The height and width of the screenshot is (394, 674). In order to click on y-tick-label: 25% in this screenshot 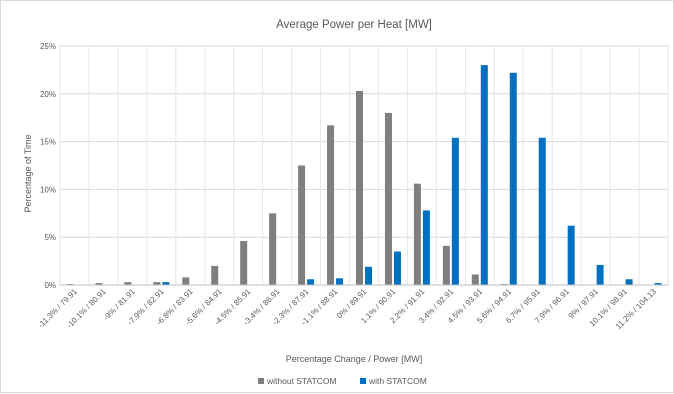, I will do `click(48, 46)`.